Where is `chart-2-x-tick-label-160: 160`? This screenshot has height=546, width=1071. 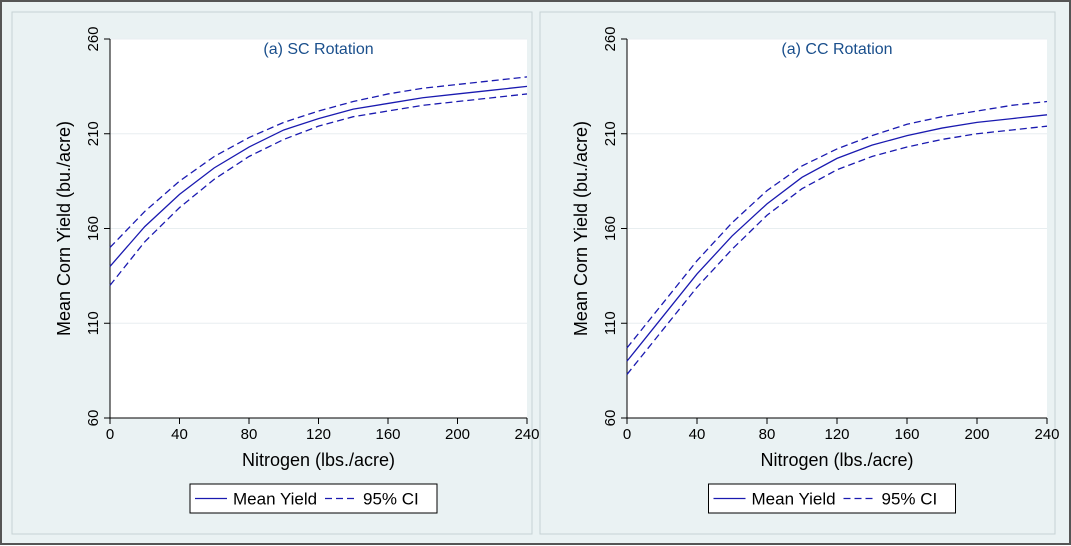
chart-2-x-tick-label-160: 160 is located at coordinates (906, 434).